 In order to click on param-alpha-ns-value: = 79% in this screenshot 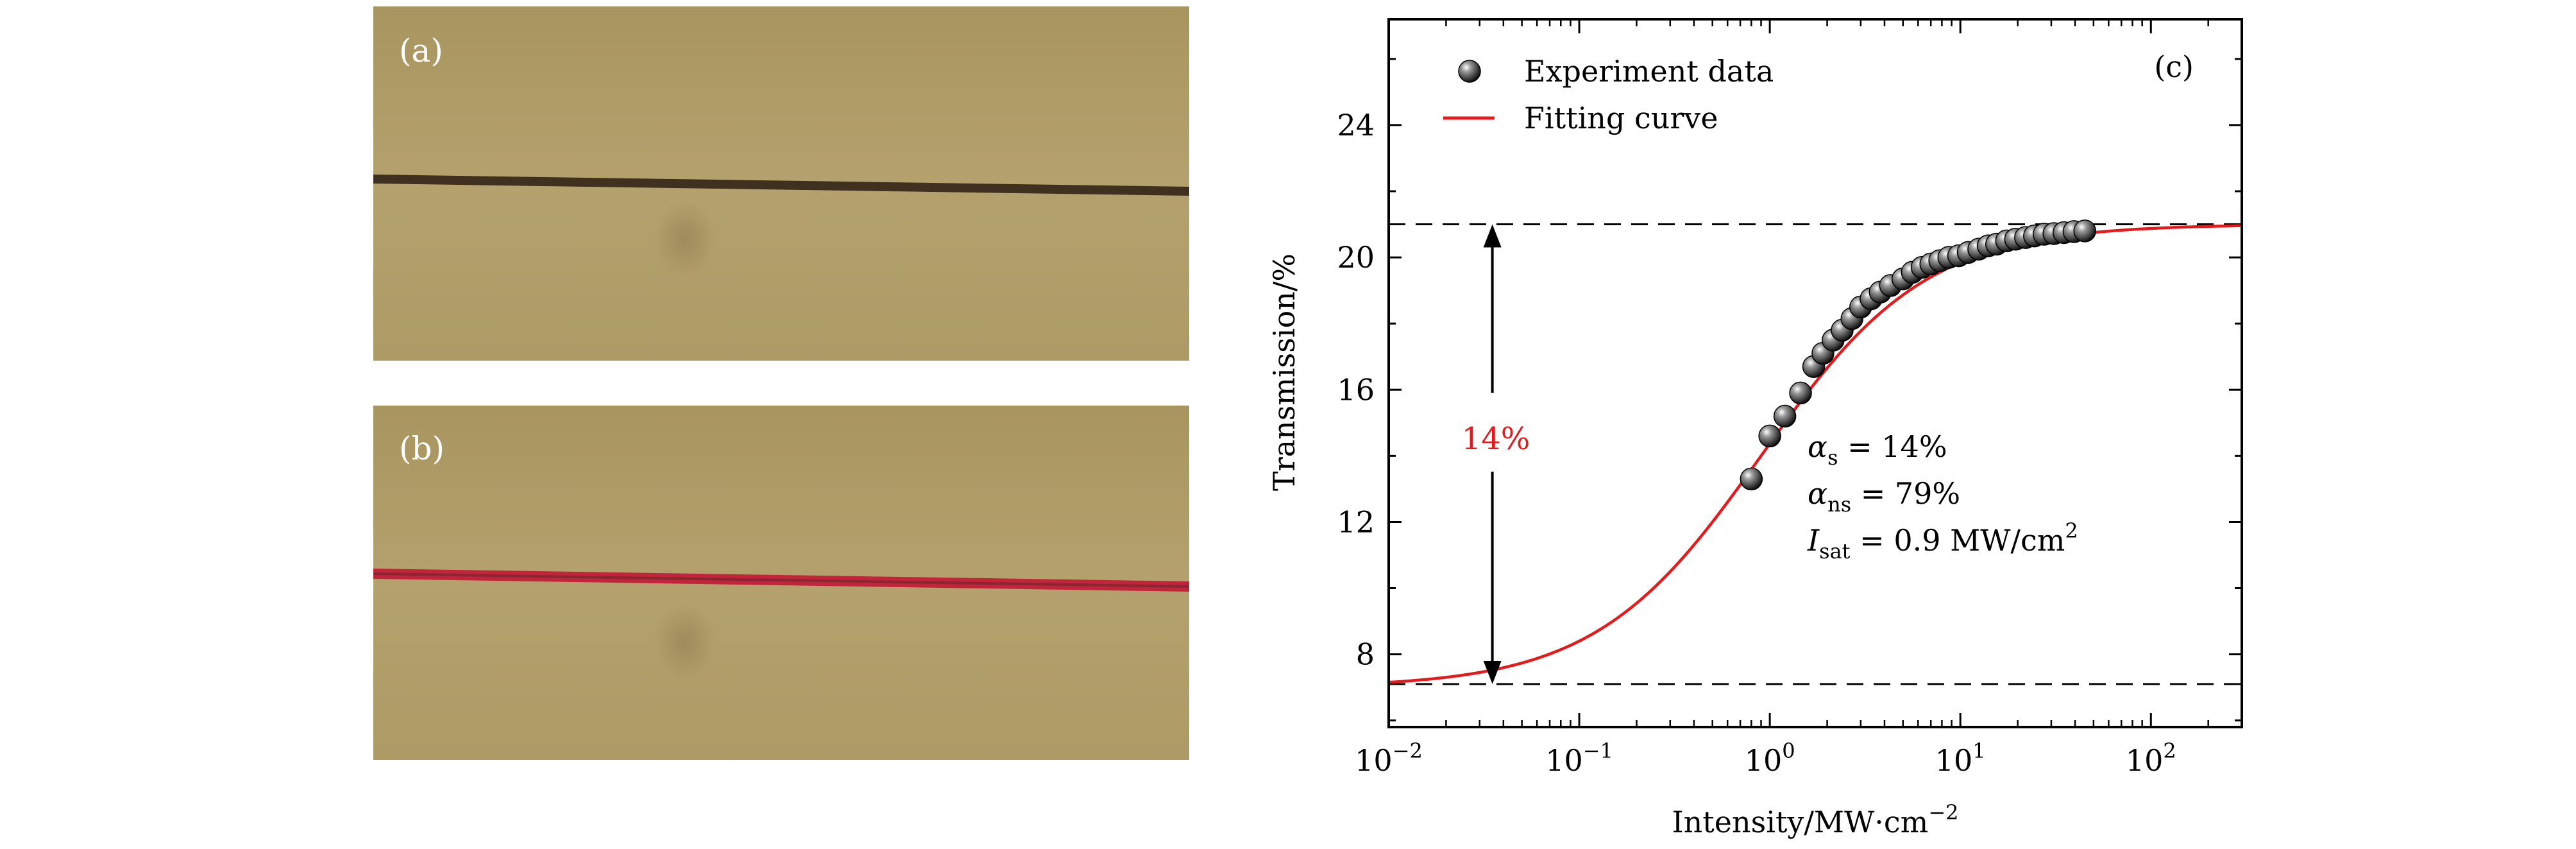, I will do `click(1905, 493)`.